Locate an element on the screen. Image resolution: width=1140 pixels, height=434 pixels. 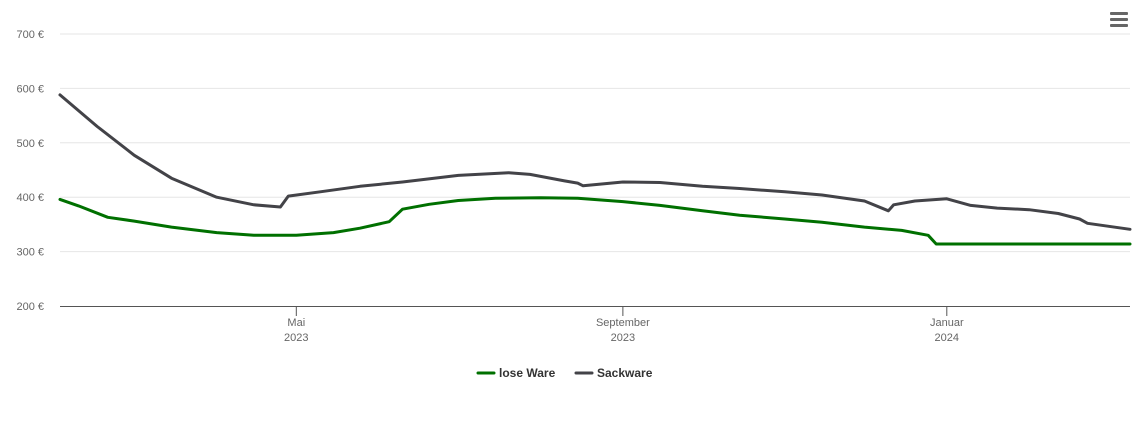
legend: lose Ware Sackware is located at coordinates (564, 373).